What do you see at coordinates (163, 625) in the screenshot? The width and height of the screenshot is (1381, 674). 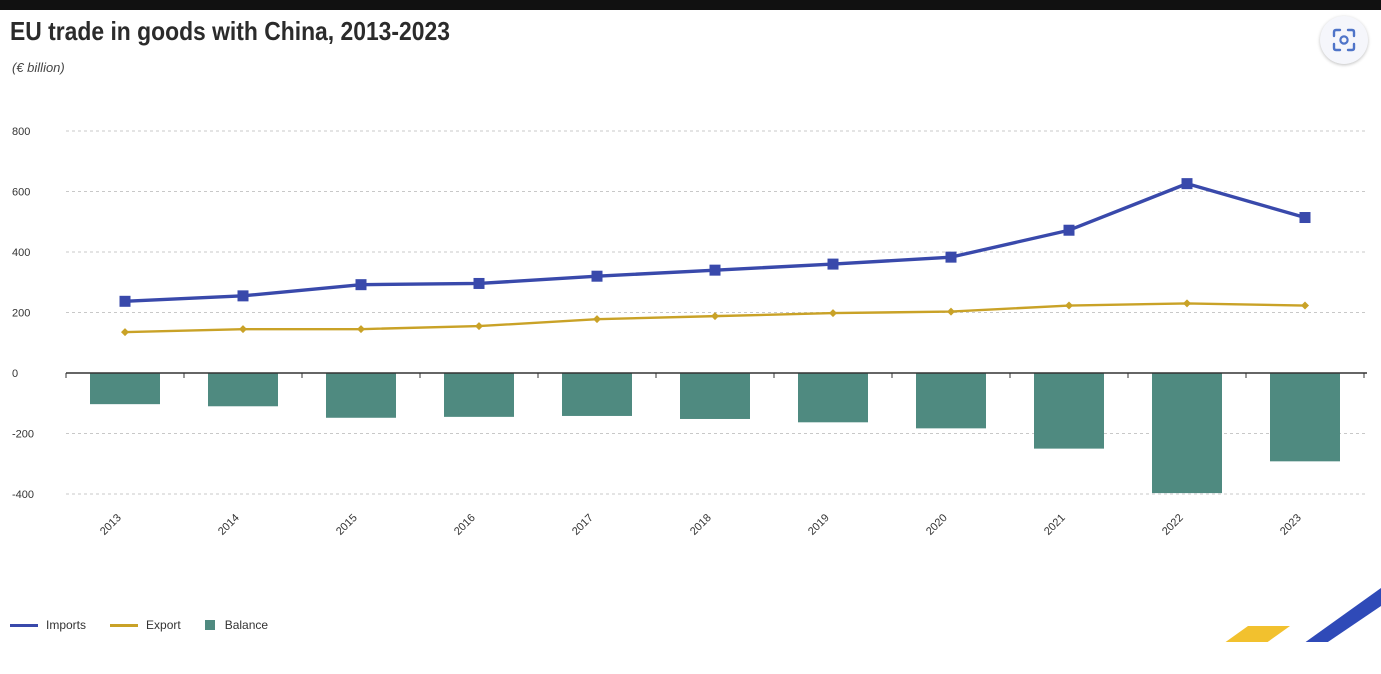 I see `legend-label-export: Export` at bounding box center [163, 625].